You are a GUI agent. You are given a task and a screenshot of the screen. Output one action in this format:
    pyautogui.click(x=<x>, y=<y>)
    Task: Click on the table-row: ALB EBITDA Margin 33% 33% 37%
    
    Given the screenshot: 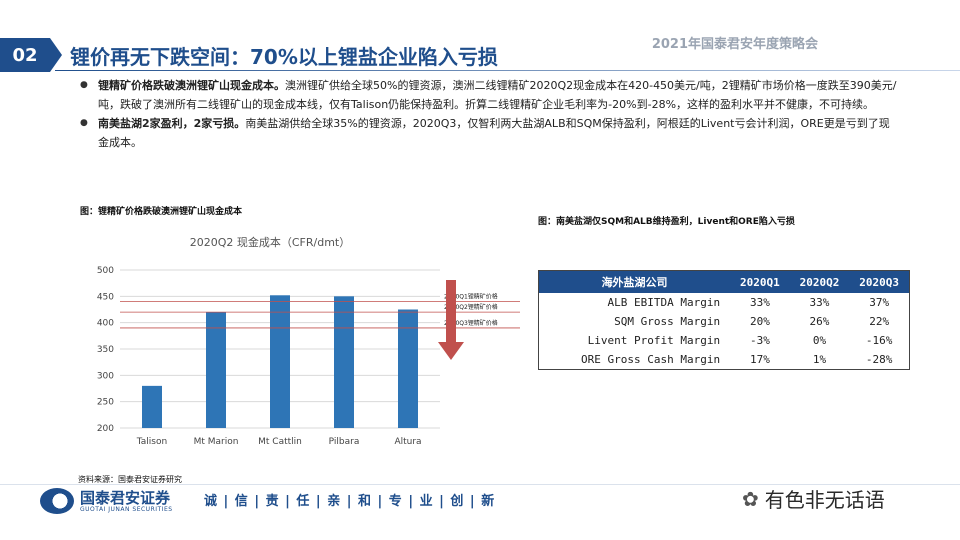 What is the action you would take?
    pyautogui.click(x=724, y=302)
    